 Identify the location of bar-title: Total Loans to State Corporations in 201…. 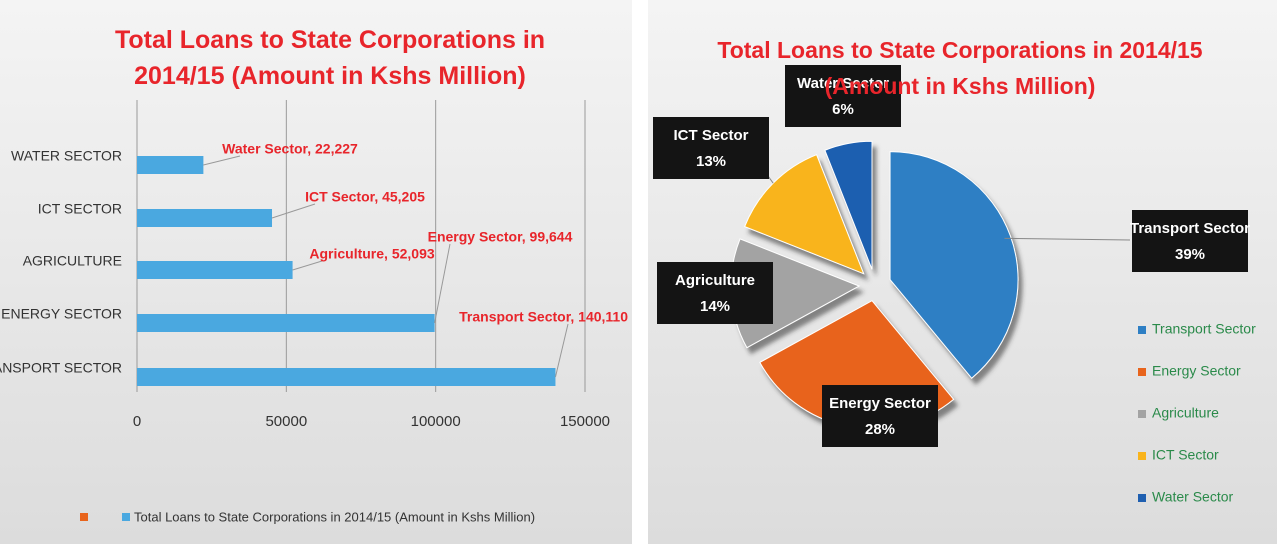
(330, 58).